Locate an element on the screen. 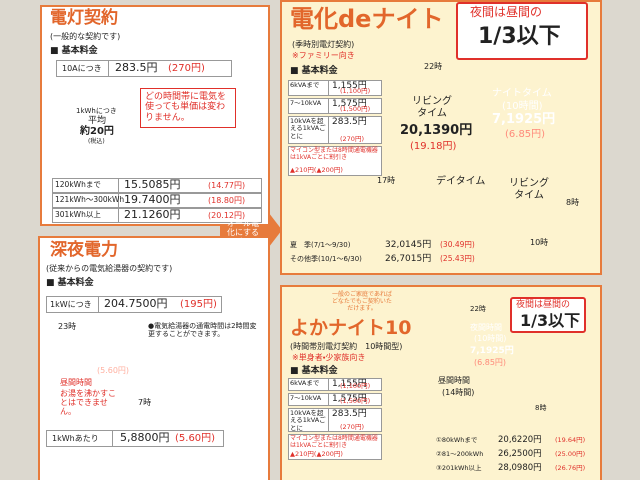  hour-label: 7時 is located at coordinates (145, 402).